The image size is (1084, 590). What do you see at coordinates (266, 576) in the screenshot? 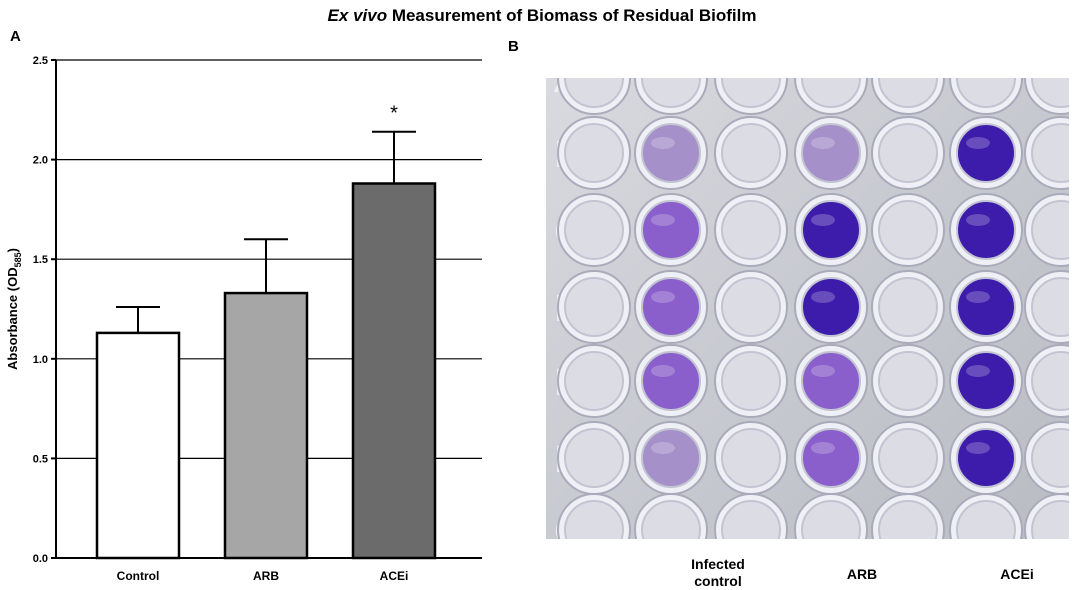
I see `x-tick-label: ARB` at bounding box center [266, 576].